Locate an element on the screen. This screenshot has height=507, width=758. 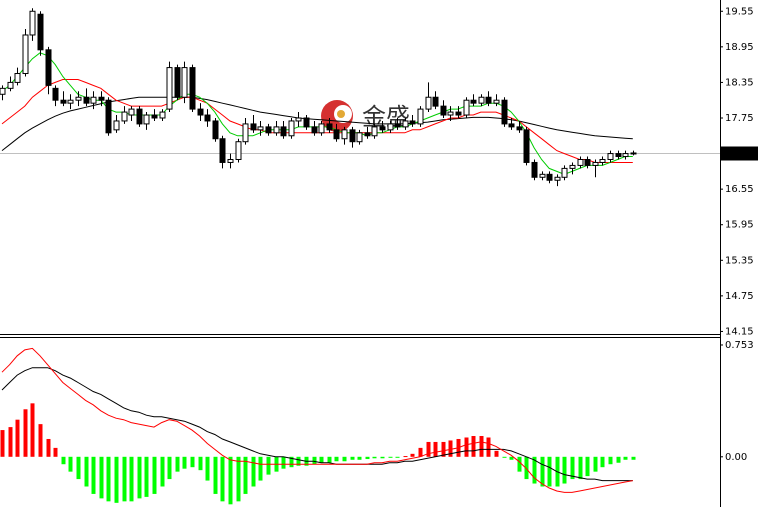
y-tick-label: 15.95 is located at coordinates (739, 225).